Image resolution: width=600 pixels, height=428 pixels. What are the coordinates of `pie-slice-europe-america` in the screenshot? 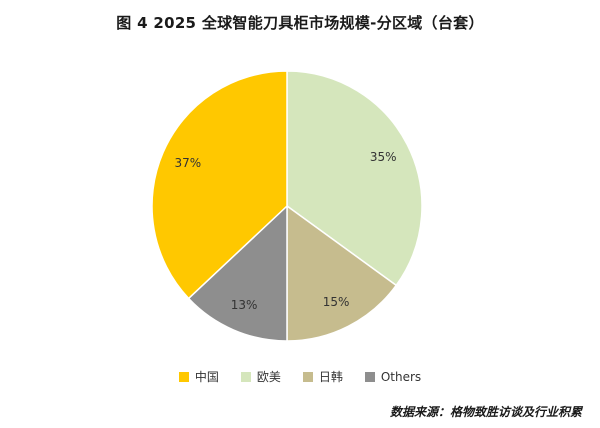 It's located at (354, 178).